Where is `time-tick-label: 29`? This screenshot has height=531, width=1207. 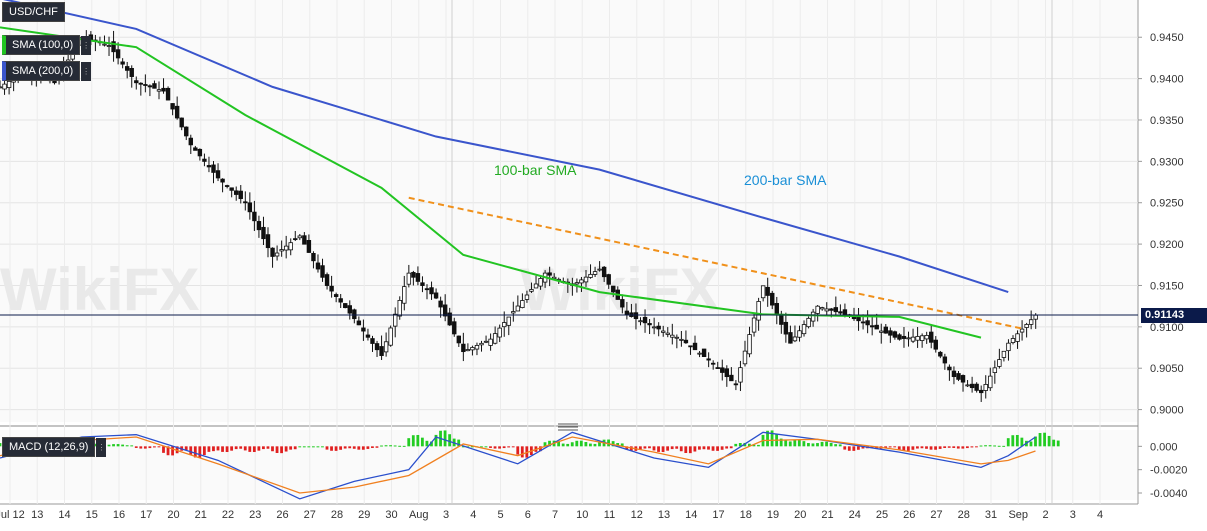 time-tick-label: 29 is located at coordinates (364, 515).